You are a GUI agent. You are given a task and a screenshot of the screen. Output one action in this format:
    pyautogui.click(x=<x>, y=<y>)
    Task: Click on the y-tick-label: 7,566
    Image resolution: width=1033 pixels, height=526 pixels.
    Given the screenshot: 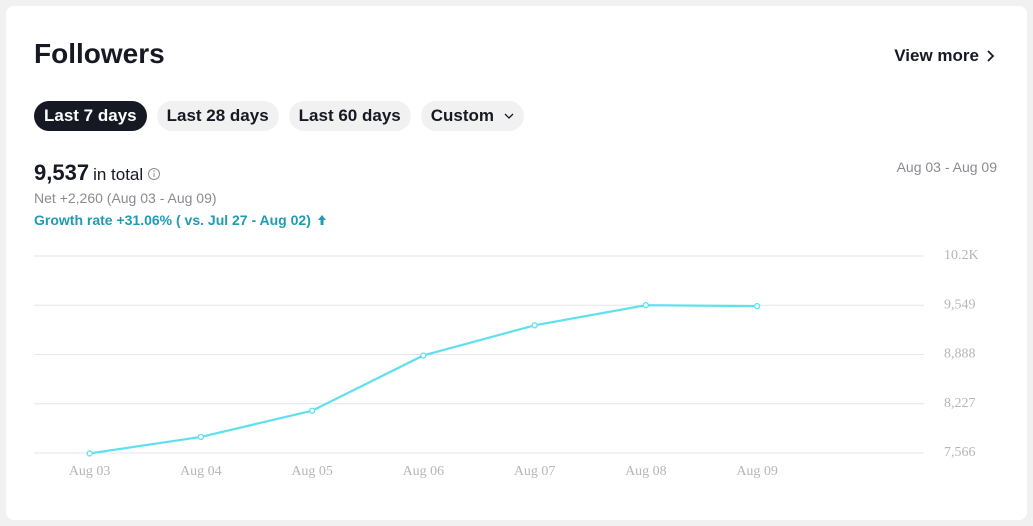 What is the action you would take?
    pyautogui.click(x=960, y=452)
    